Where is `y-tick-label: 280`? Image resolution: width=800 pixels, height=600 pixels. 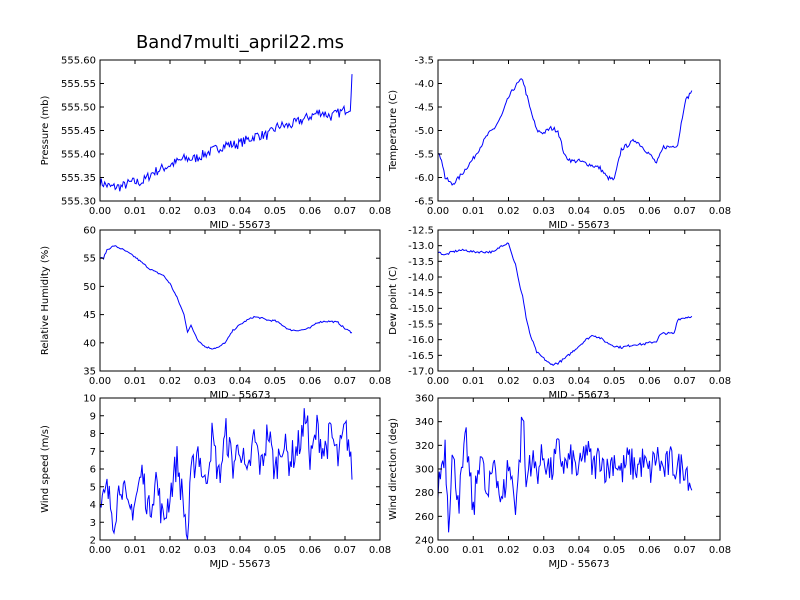
y-tick-label: 280 is located at coordinates (424, 493).